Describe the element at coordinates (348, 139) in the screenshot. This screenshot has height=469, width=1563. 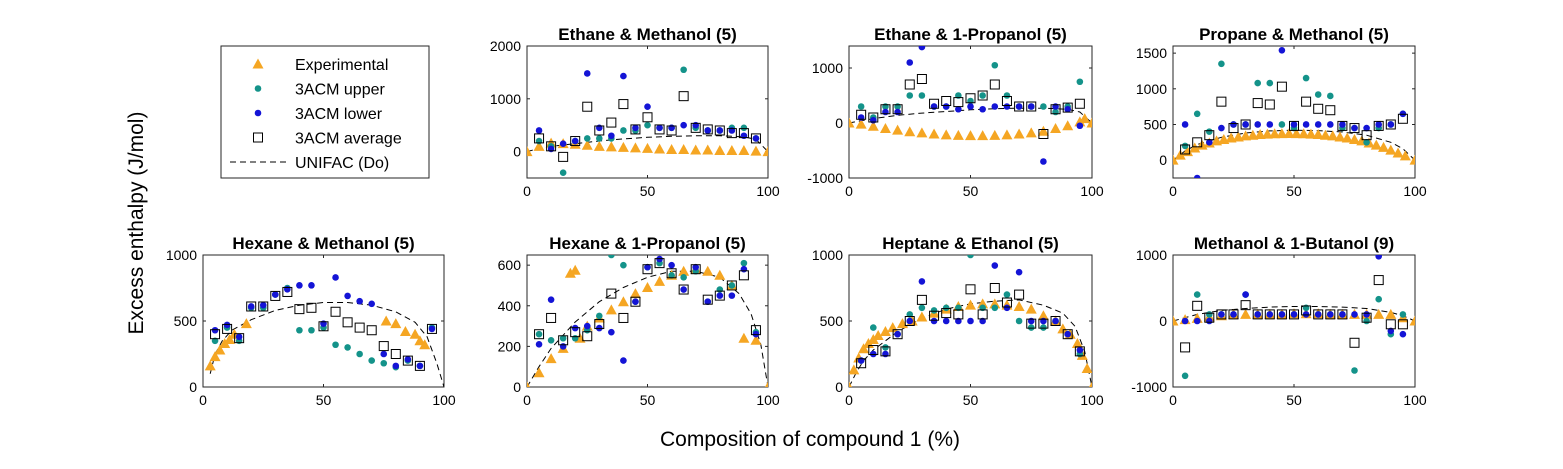
I see `legend-label: 3ACM average` at that location.